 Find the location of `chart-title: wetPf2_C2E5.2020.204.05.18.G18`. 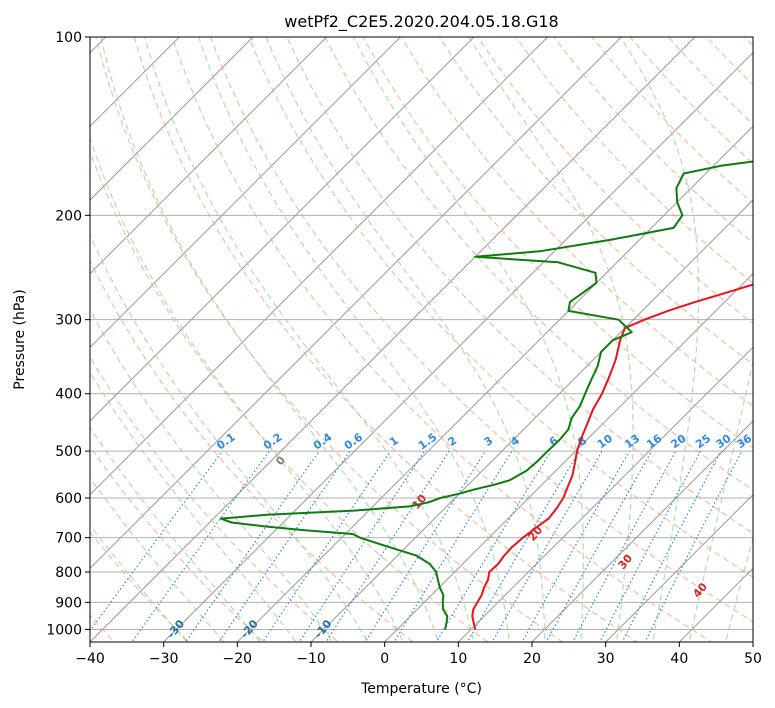

chart-title: wetPf2_C2E5.2020.204.05.18.G18 is located at coordinates (421, 22).